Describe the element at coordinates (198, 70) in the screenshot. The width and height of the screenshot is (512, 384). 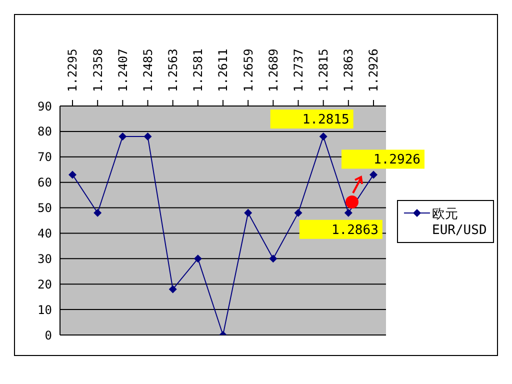
I see `x-tick-label: 1.2581` at that location.